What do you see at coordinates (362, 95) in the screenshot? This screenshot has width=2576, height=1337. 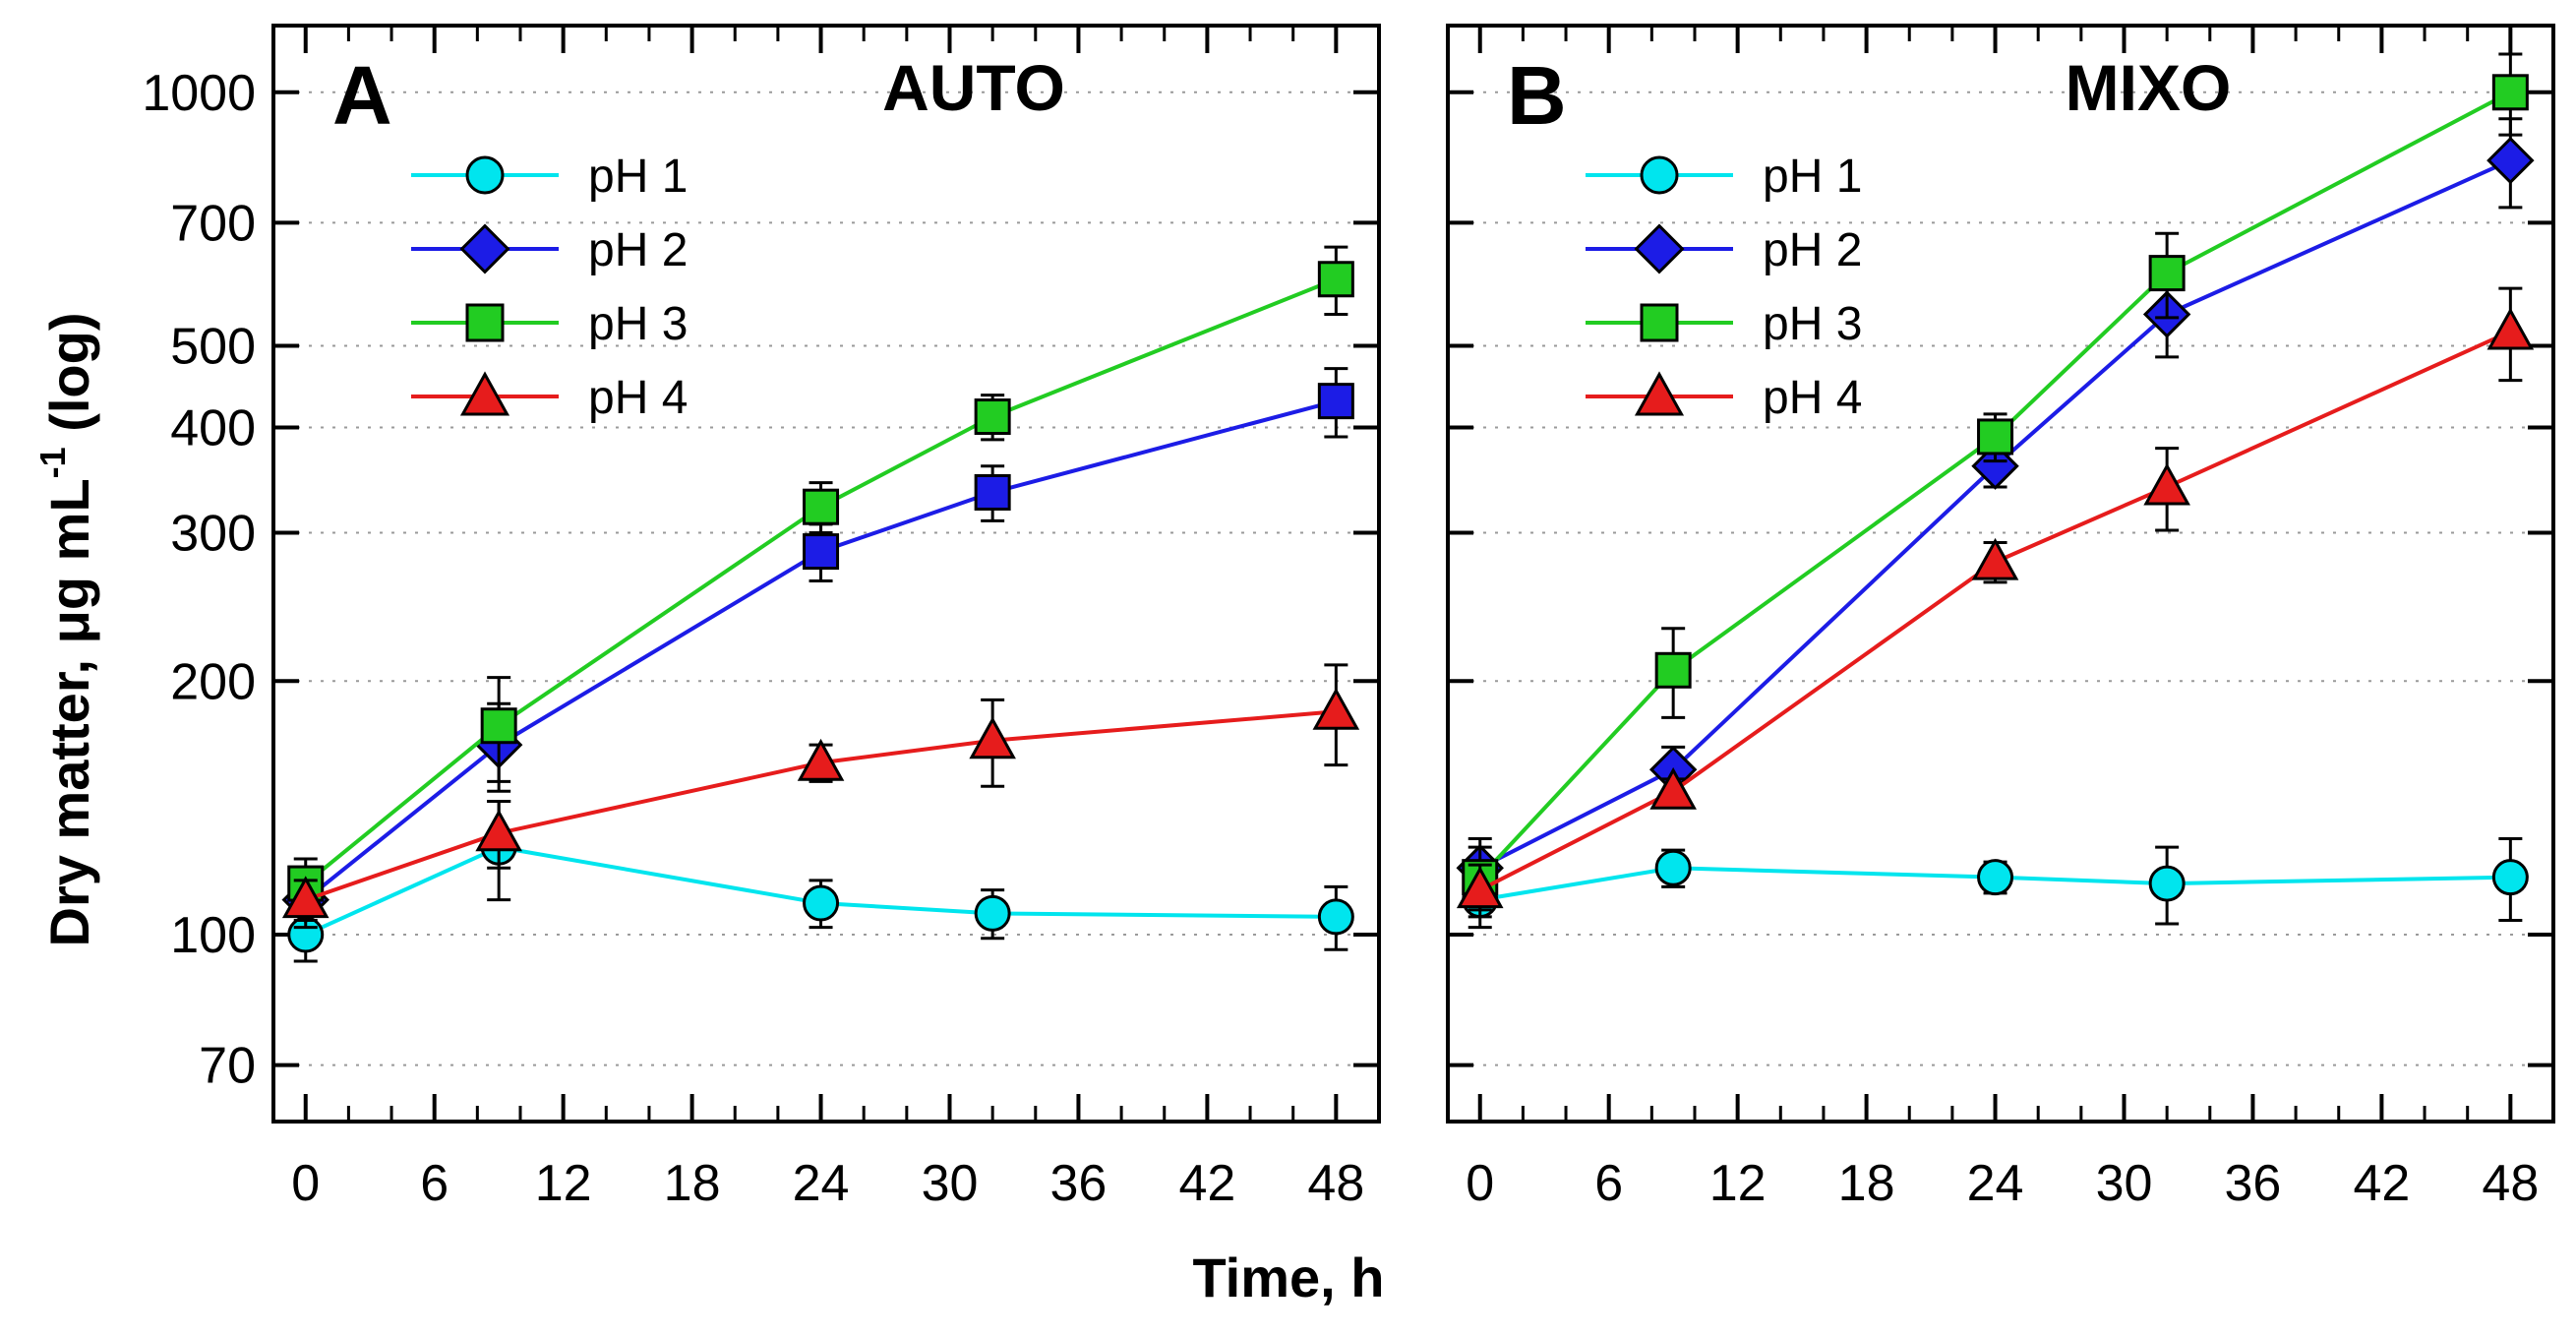 I see `panel-letter: A` at bounding box center [362, 95].